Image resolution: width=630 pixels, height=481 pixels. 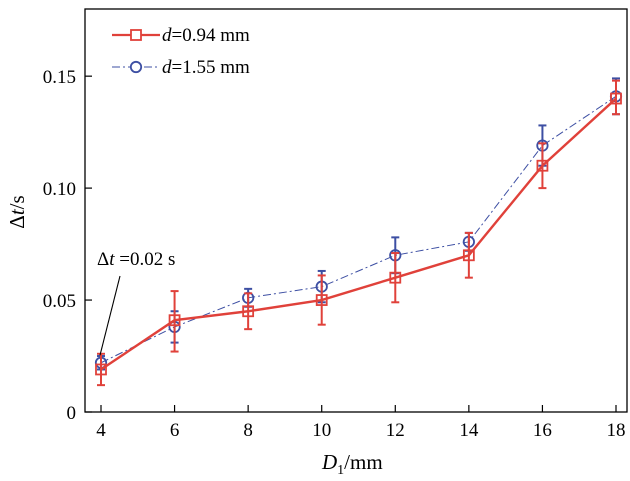 I want to click on legend-label-series-2: d=1.55 mm, so click(x=206, y=67).